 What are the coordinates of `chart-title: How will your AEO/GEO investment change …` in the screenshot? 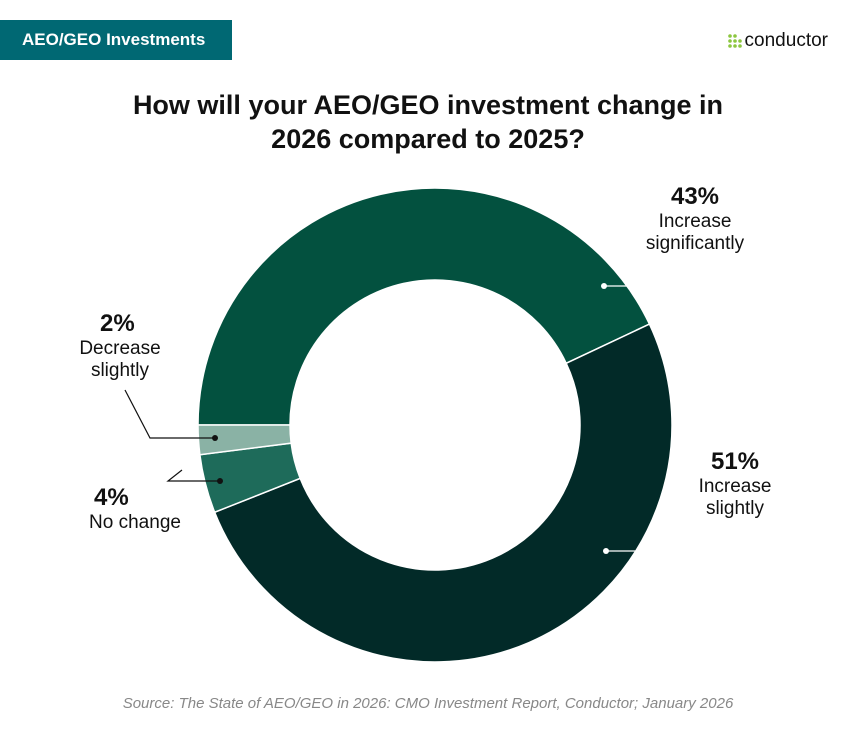 It's located at (428, 122).